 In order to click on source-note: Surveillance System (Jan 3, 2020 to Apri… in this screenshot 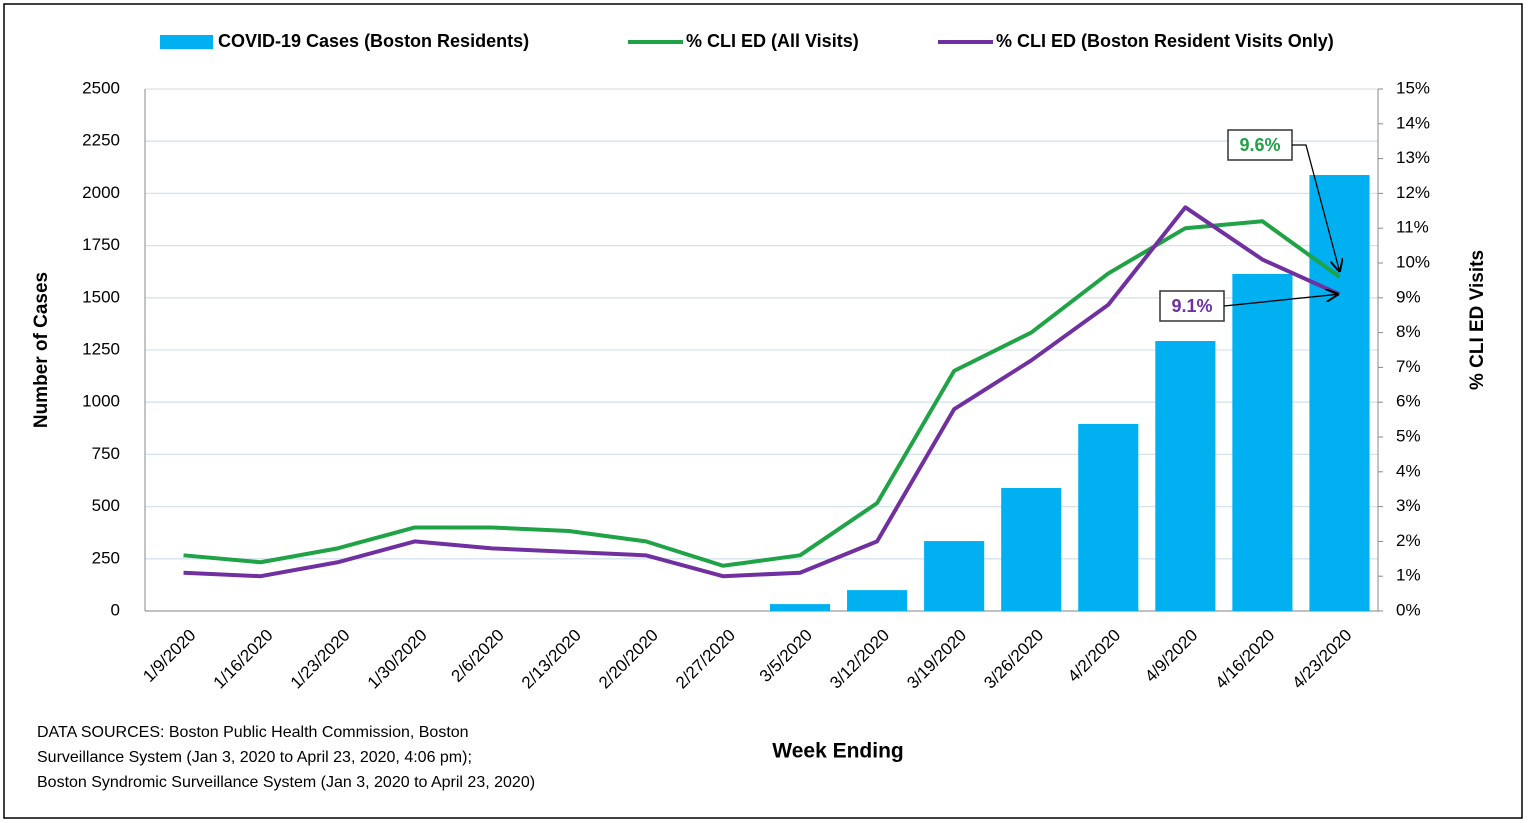, I will do `click(254, 757)`.